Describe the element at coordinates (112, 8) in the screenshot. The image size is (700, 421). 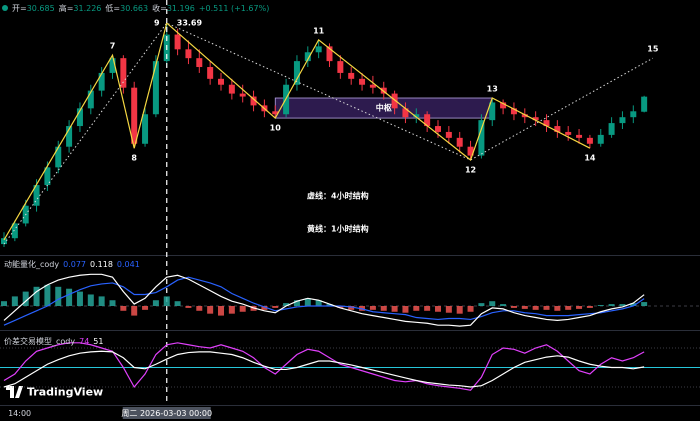
I see `ohlc-header-label: 低=` at that location.